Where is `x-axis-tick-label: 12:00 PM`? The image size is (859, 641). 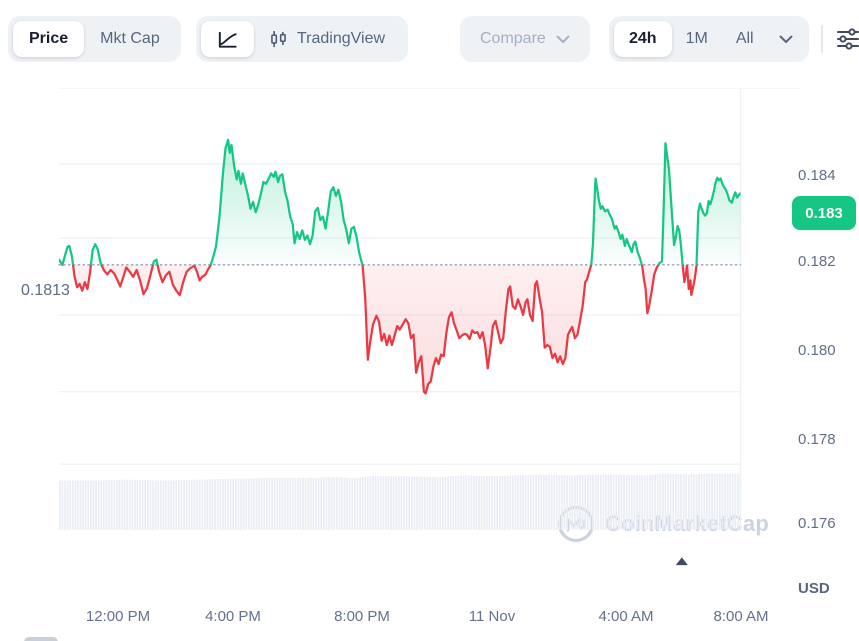
x-axis-tick-label: 12:00 PM is located at coordinates (118, 616).